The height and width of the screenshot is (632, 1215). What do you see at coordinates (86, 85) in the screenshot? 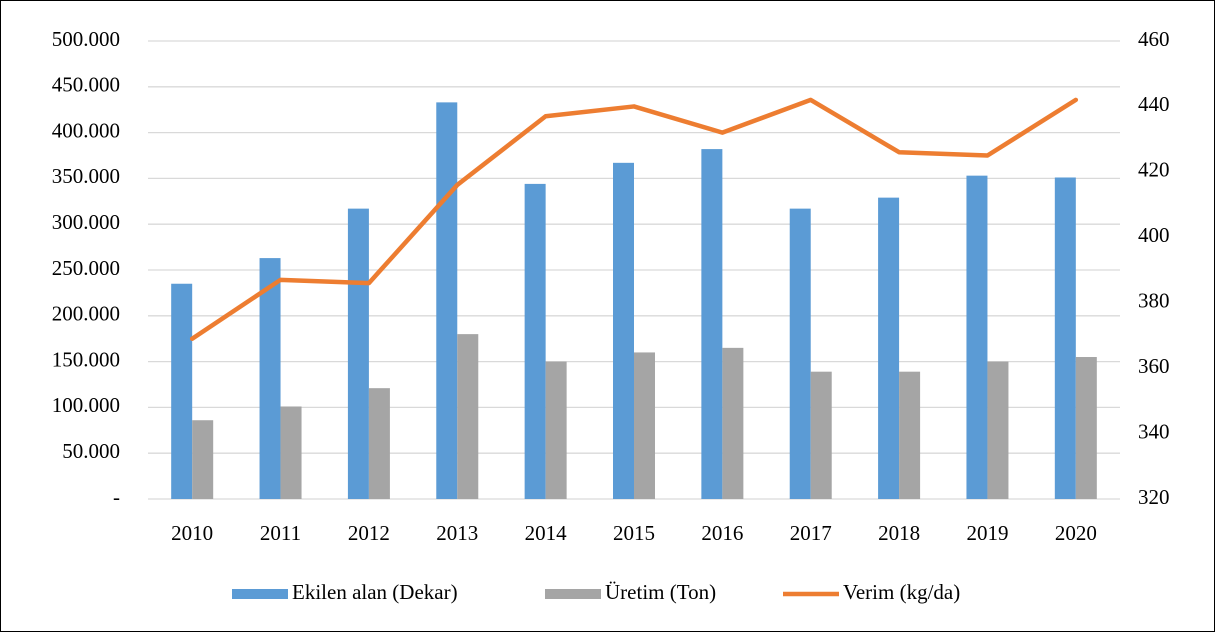
I see `y-tick-label: 450.000` at bounding box center [86, 85].